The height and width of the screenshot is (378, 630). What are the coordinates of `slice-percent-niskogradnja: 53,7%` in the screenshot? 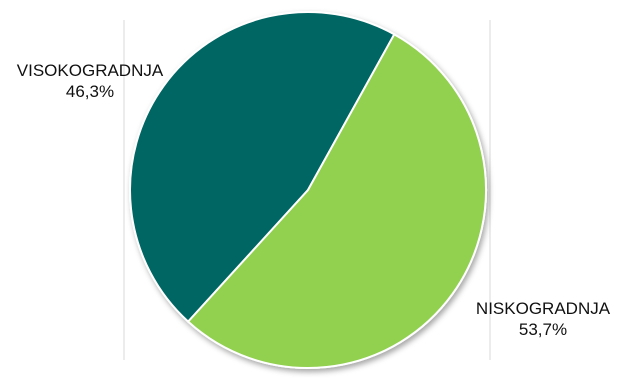 It's located at (543, 329).